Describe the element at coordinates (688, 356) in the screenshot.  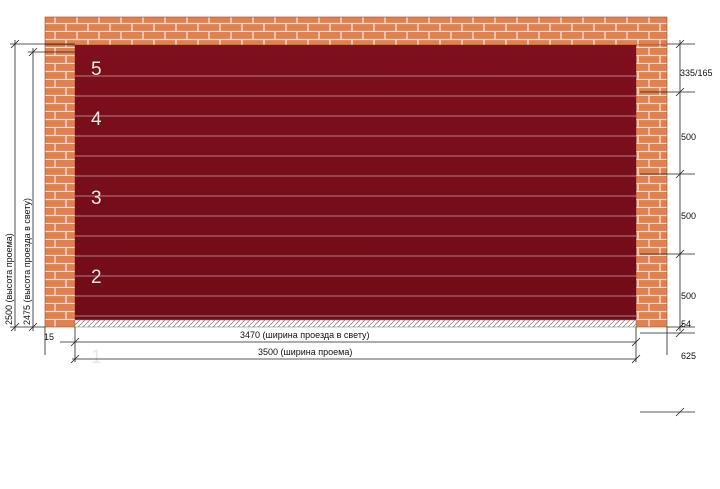
I see `dim-panel-1: 625` at that location.